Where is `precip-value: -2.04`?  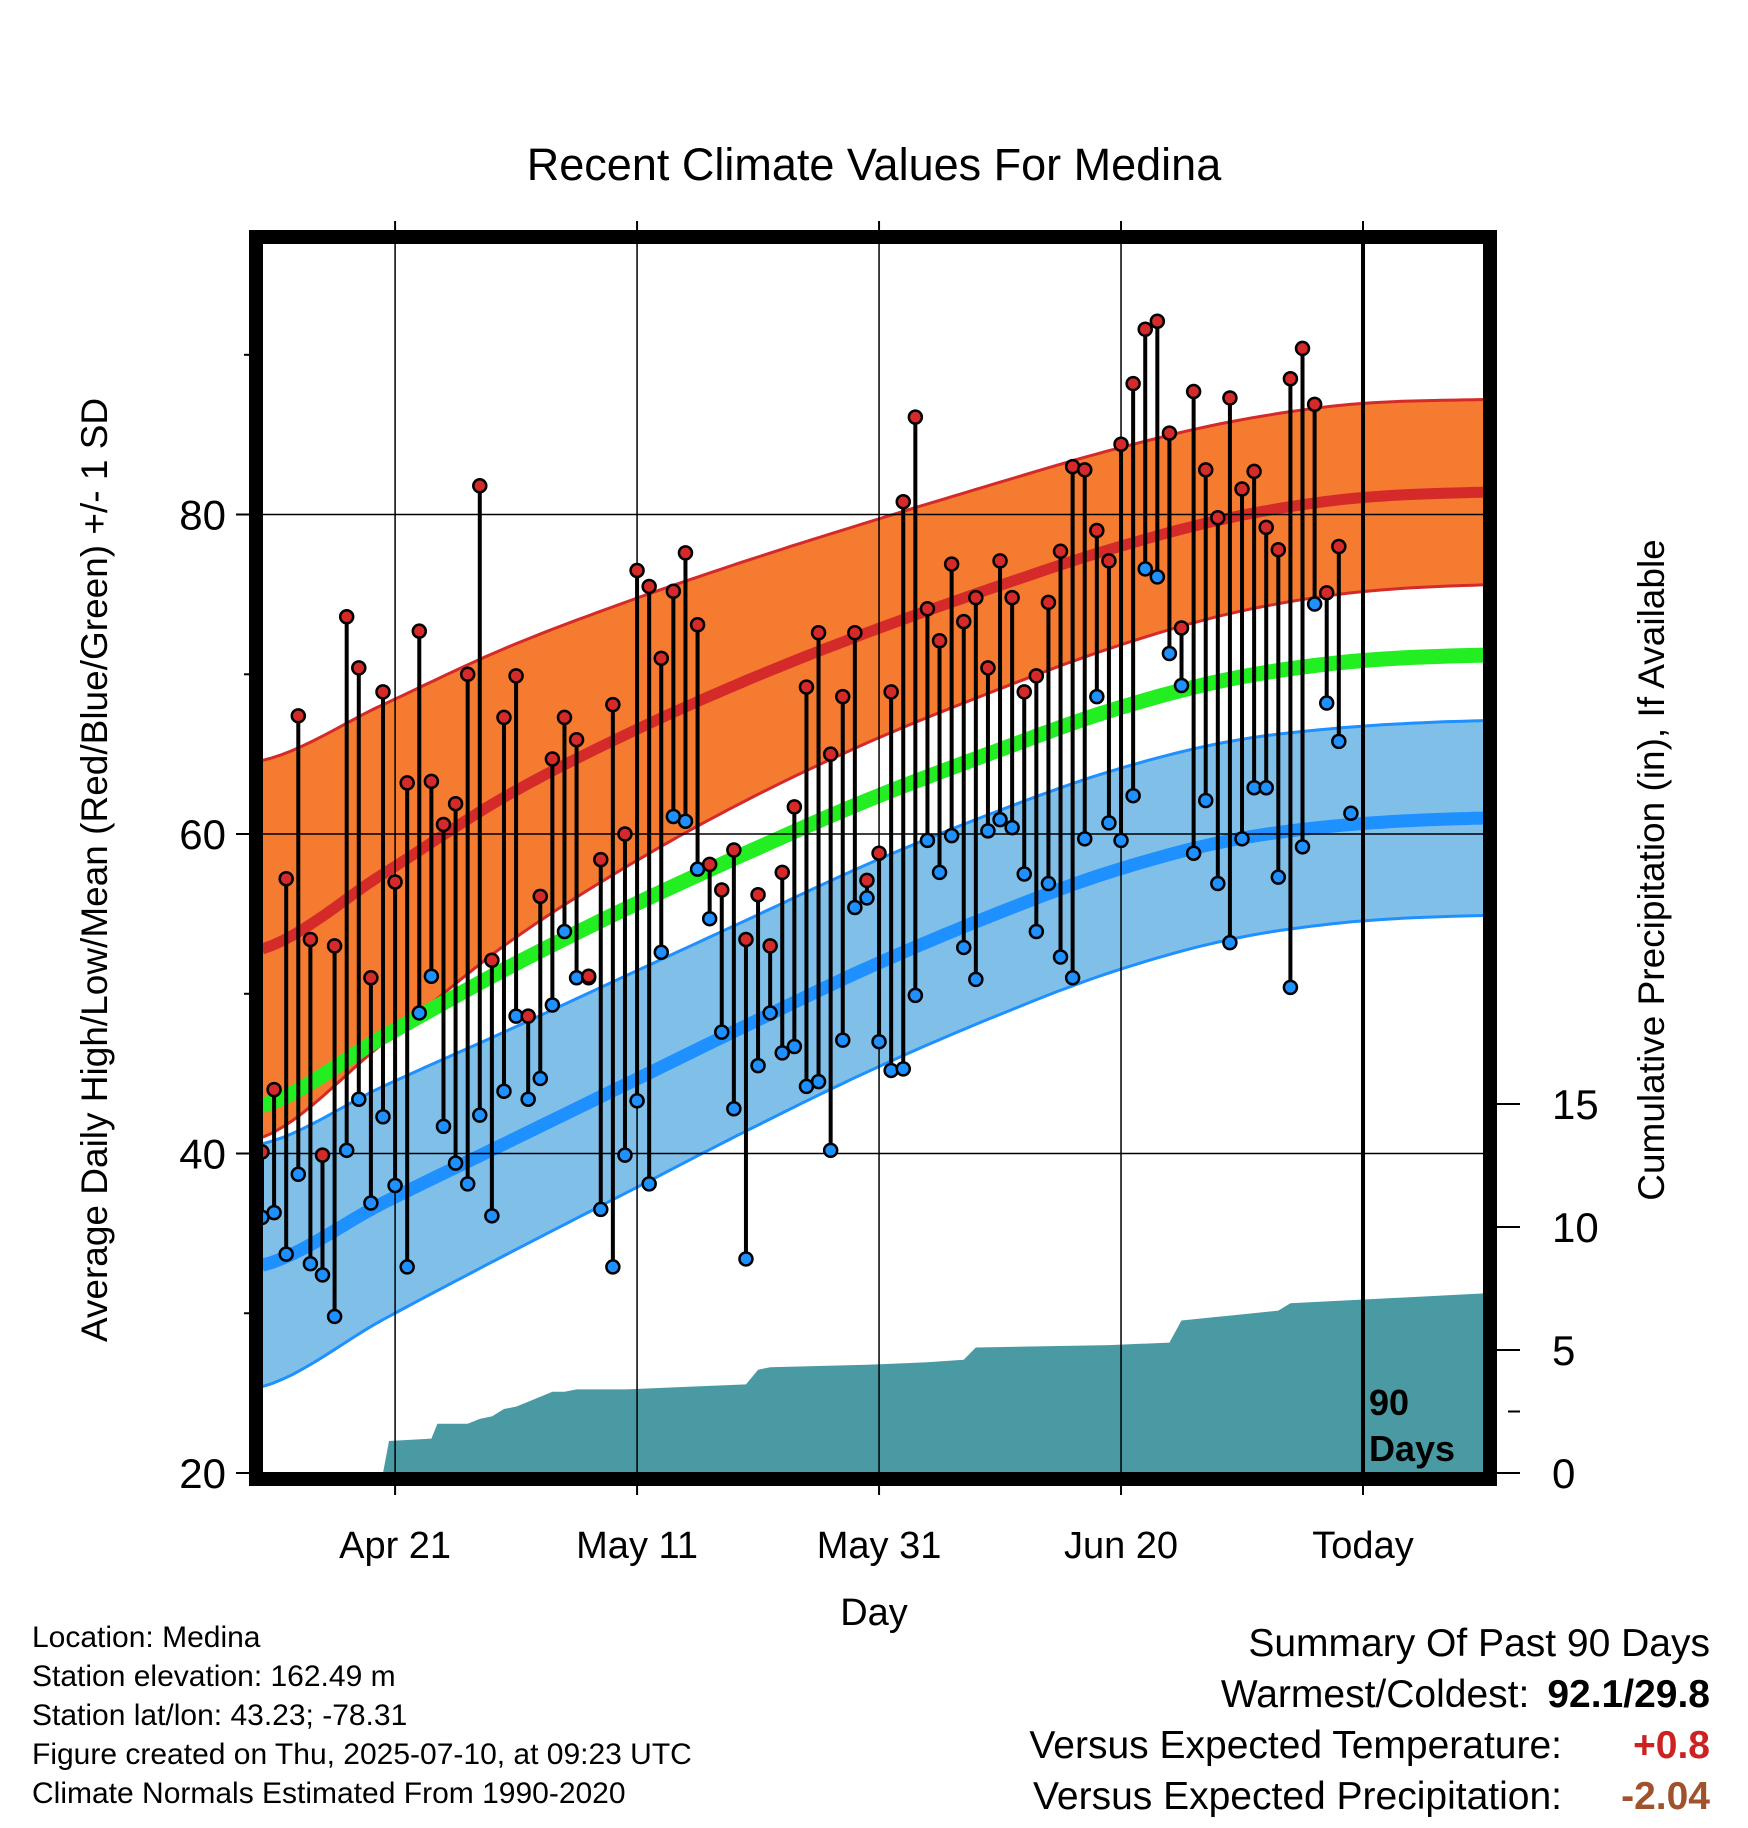
precip-value: -2.04 is located at coordinates (1665, 1796).